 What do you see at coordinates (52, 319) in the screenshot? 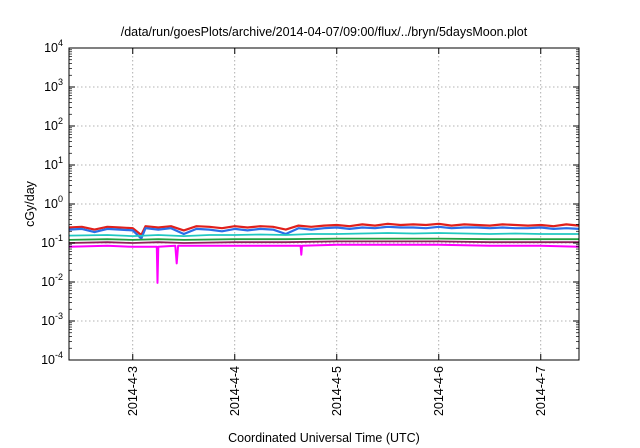
I see `y-tick-label: 10⁻³` at bounding box center [52, 319].